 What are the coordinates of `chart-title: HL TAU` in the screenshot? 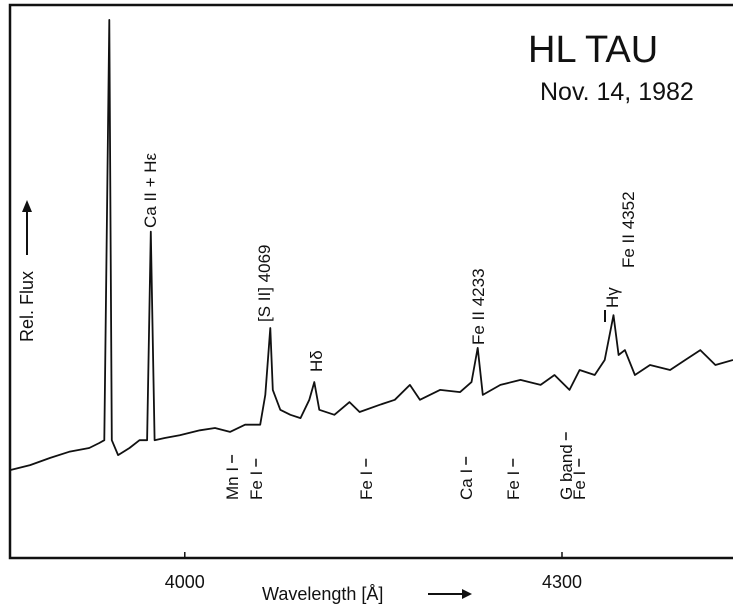 It's located at (593, 50).